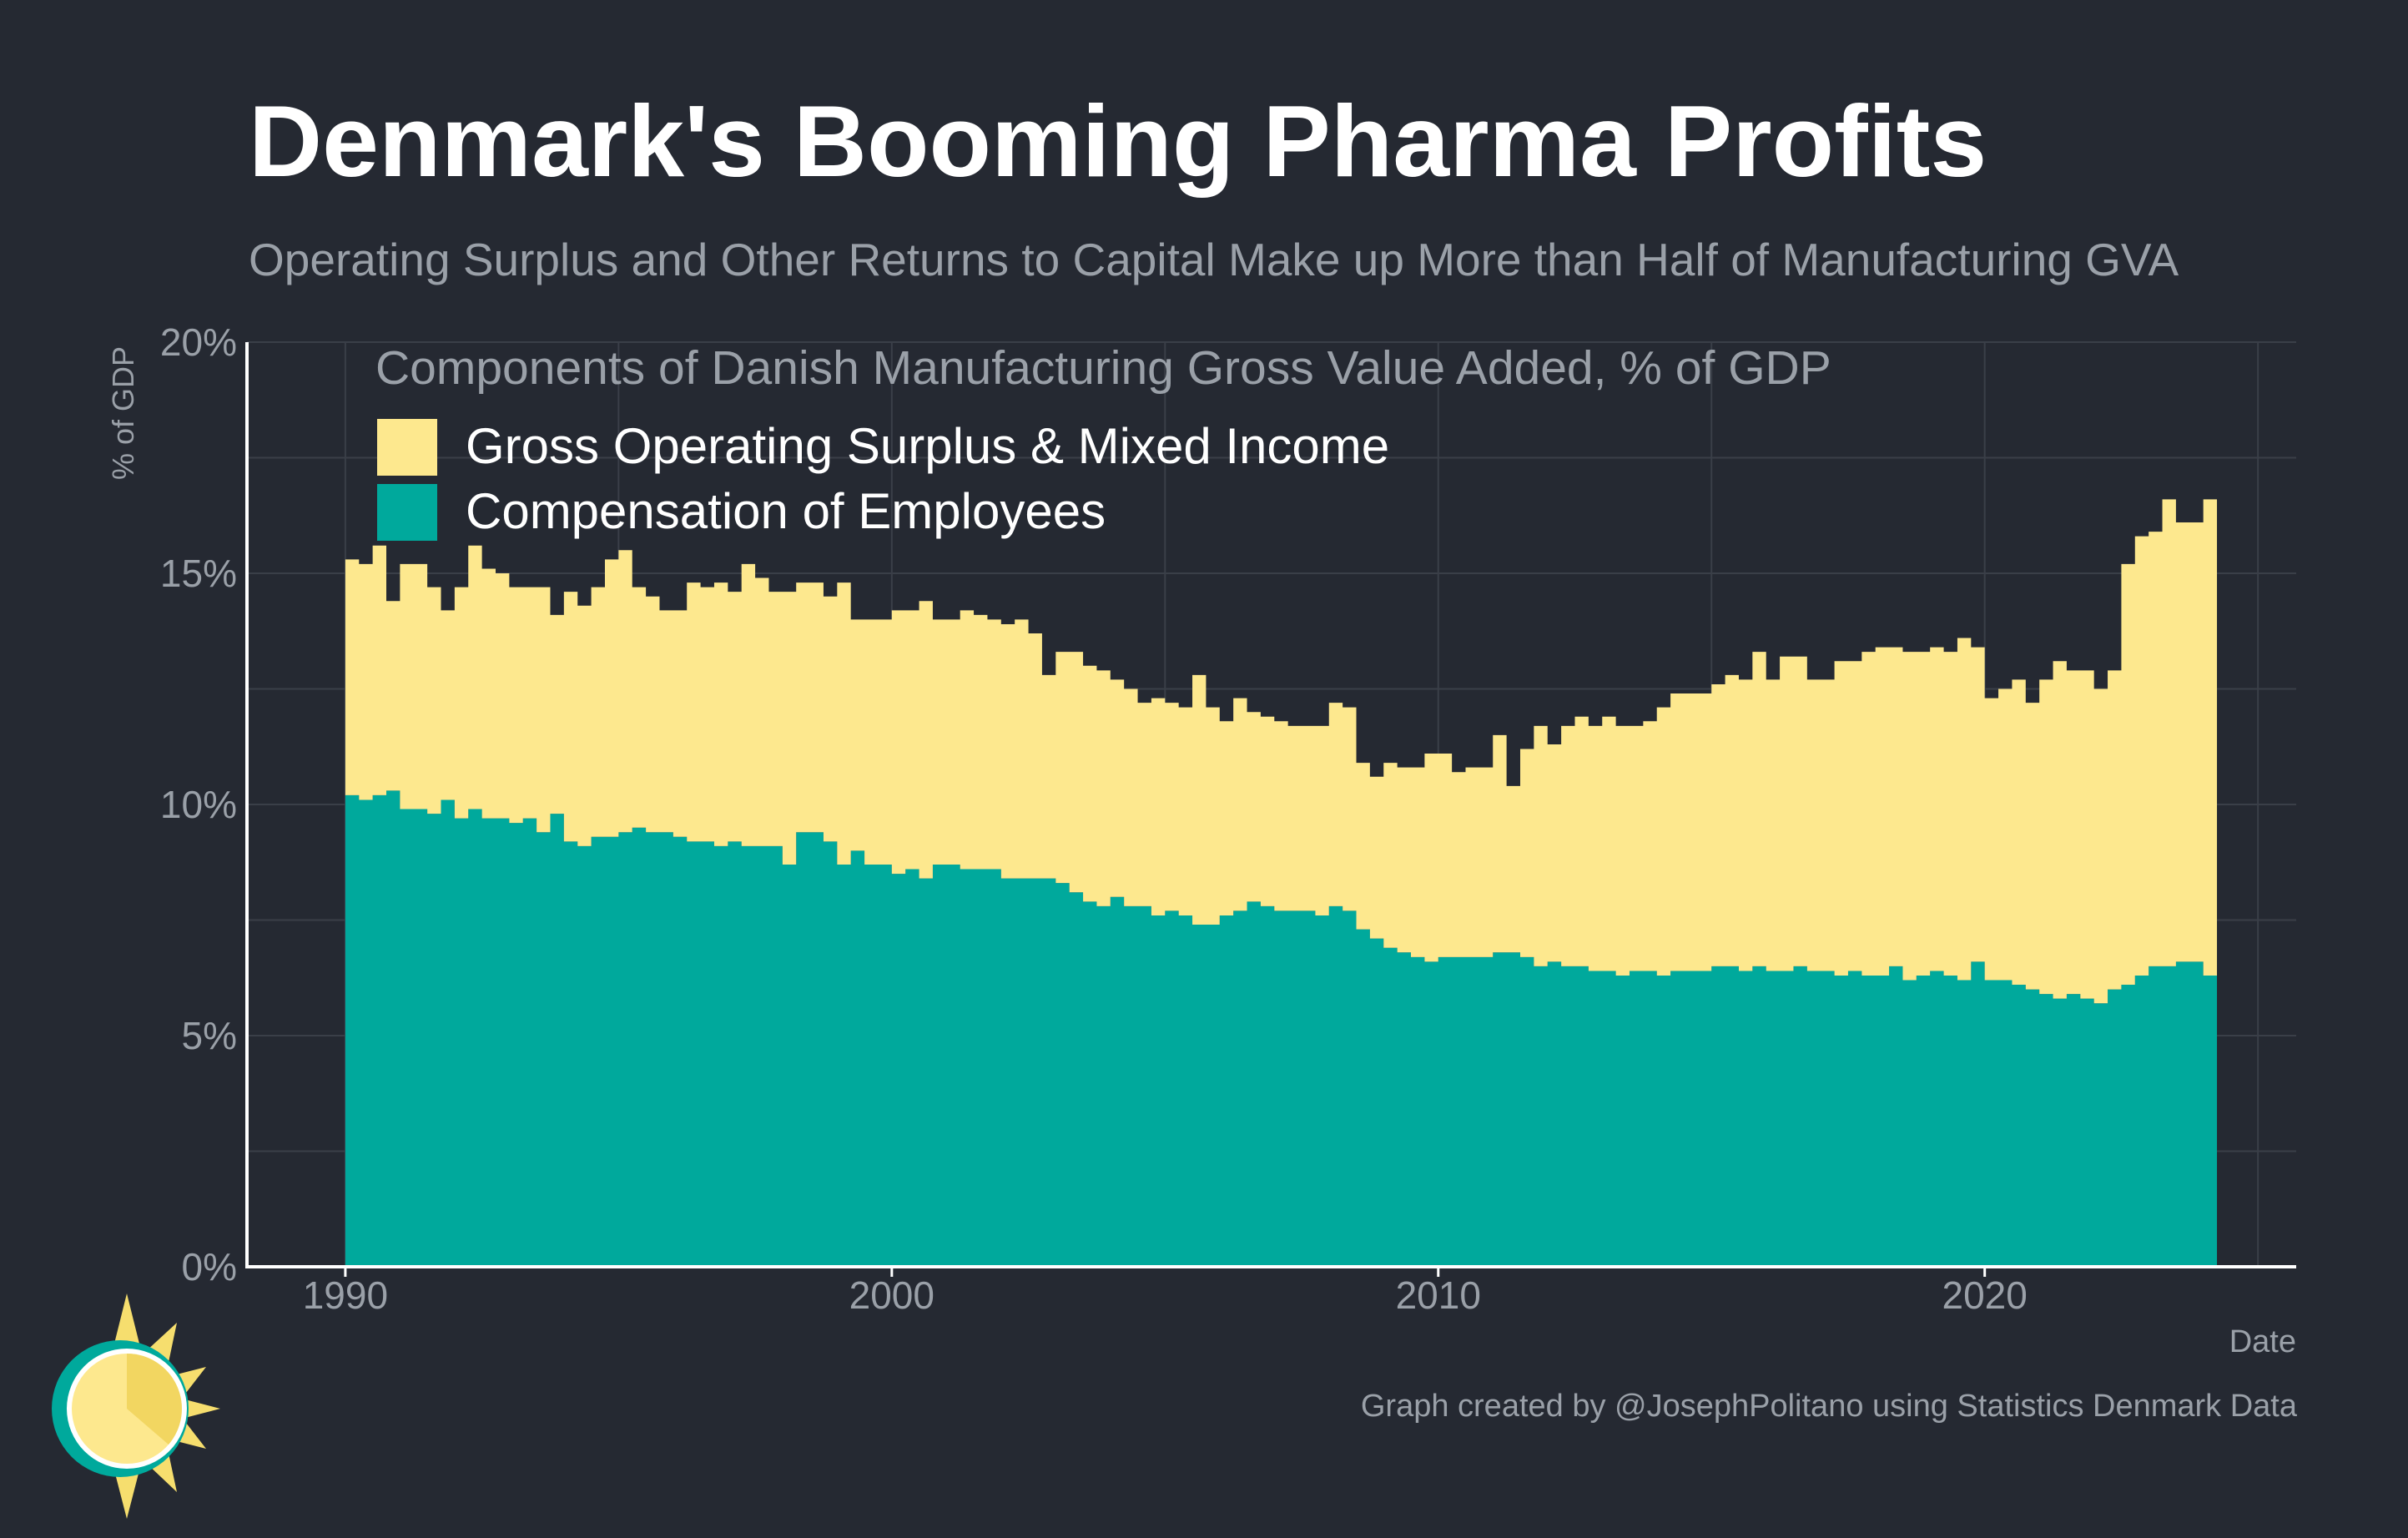 The width and height of the screenshot is (2408, 1538). Describe the element at coordinates (927, 446) in the screenshot. I see `legend-label: Gross Operating Surplus & Mixed Income` at that location.